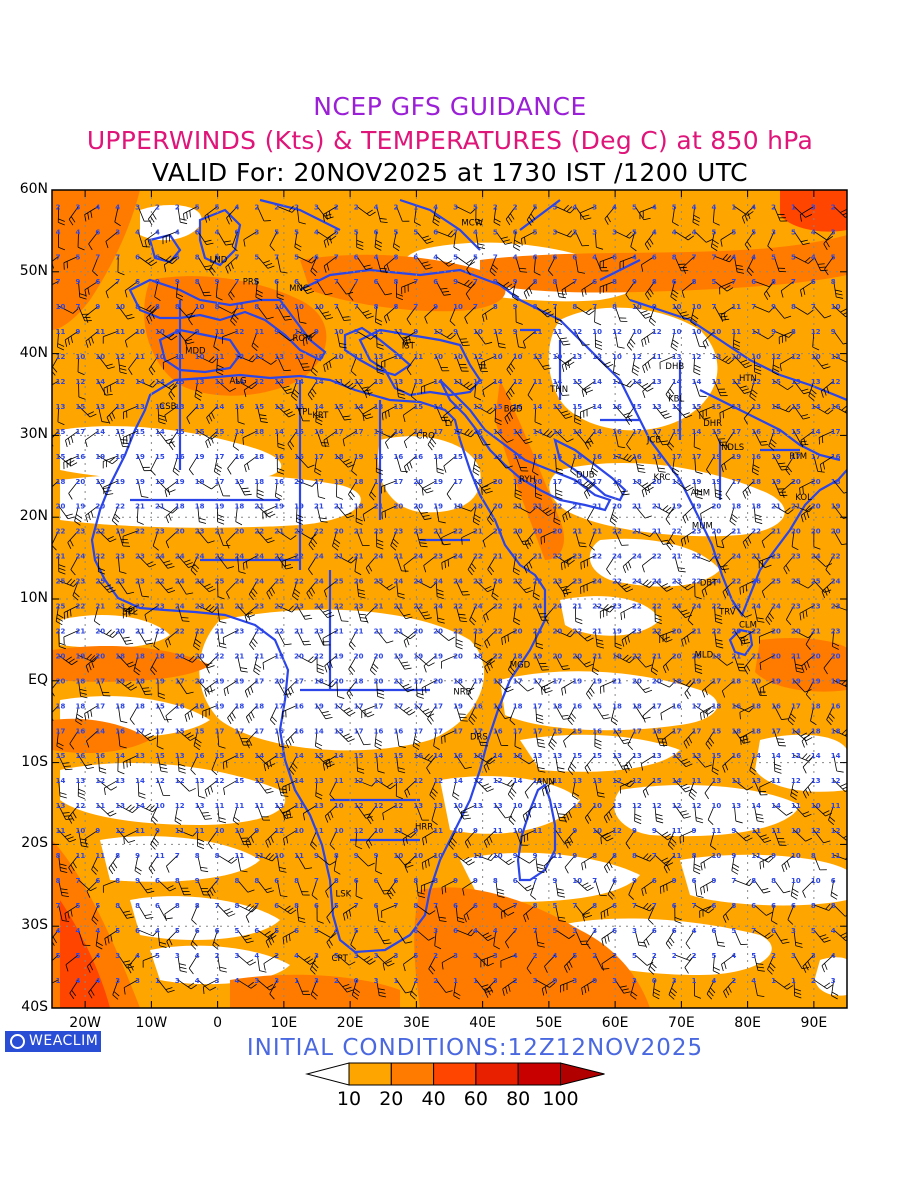 This screenshot has width=900, height=1200. Describe the element at coordinates (594, 232) in the screenshot. I see `temperature-value: 3` at that location.